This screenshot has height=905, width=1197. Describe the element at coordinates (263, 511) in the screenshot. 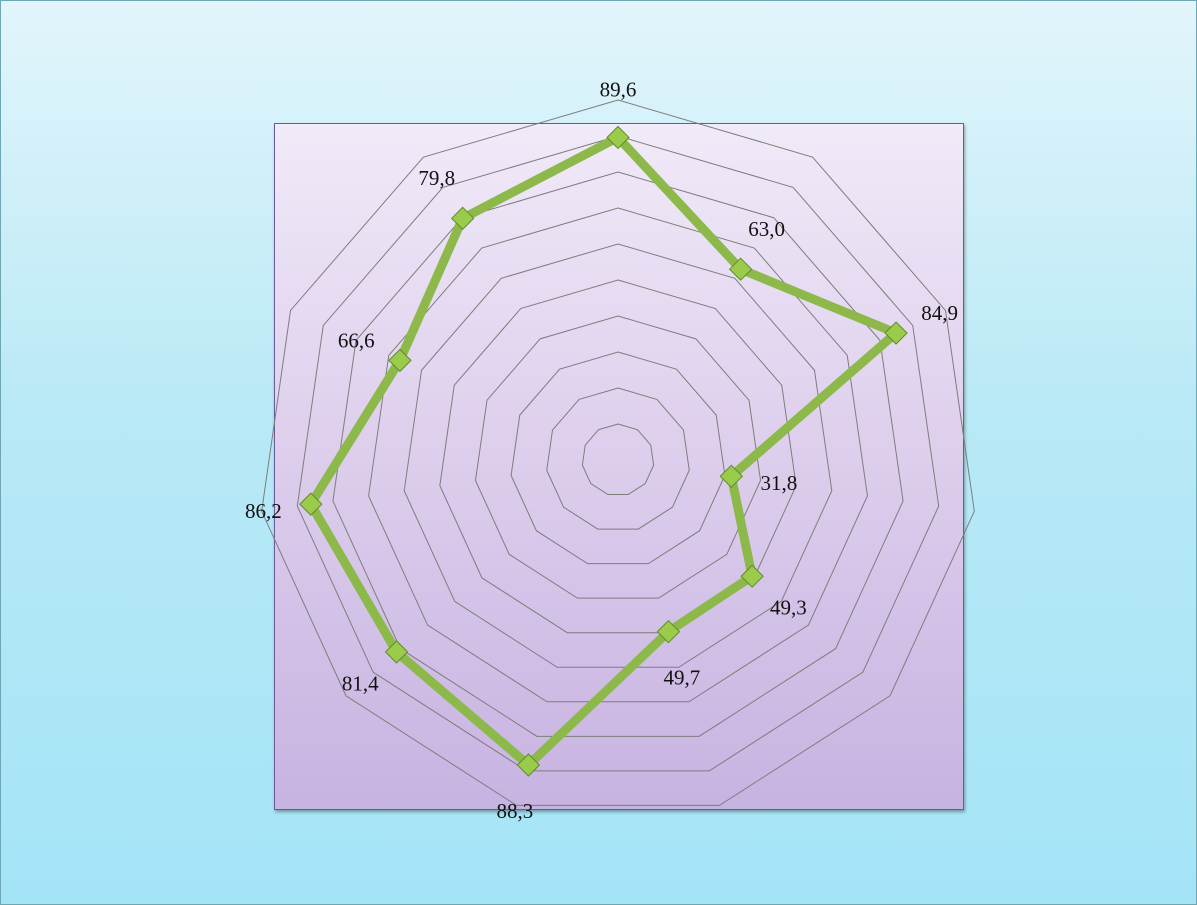

I see `data-label: 86,2` at that location.